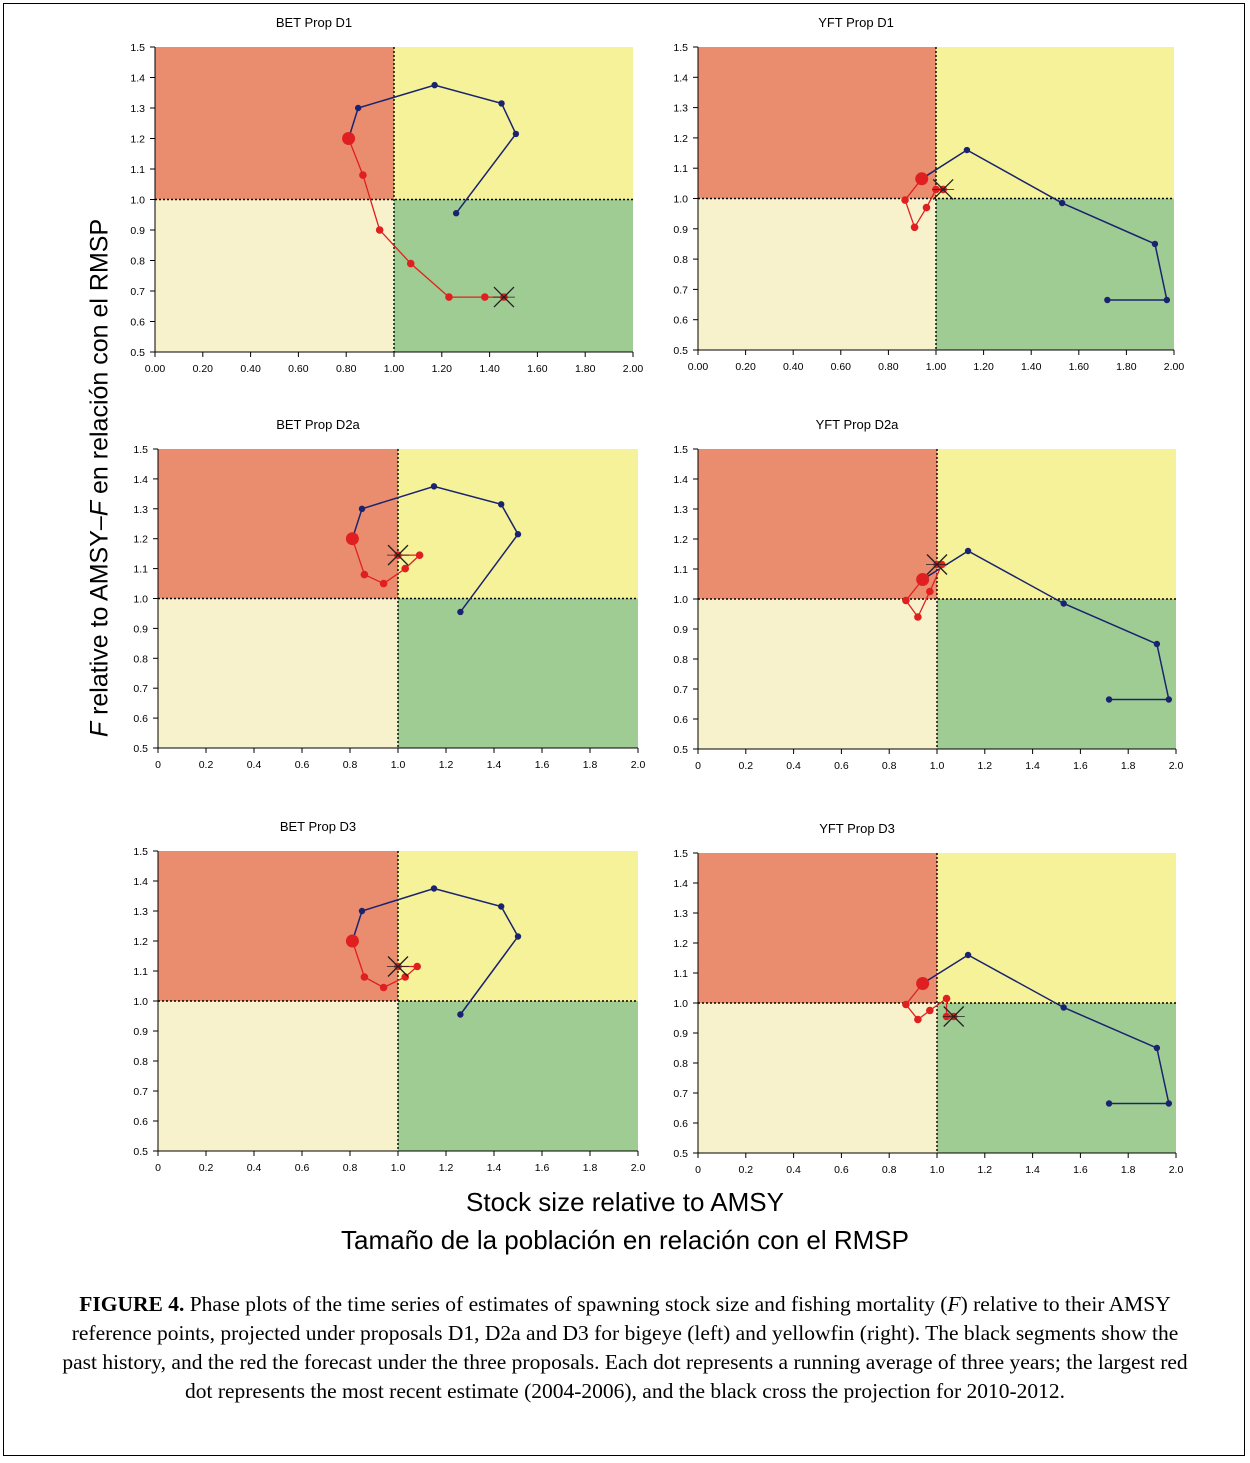  What do you see at coordinates (155, 369) in the screenshot?
I see `x-tick-label: 0.00` at bounding box center [155, 369].